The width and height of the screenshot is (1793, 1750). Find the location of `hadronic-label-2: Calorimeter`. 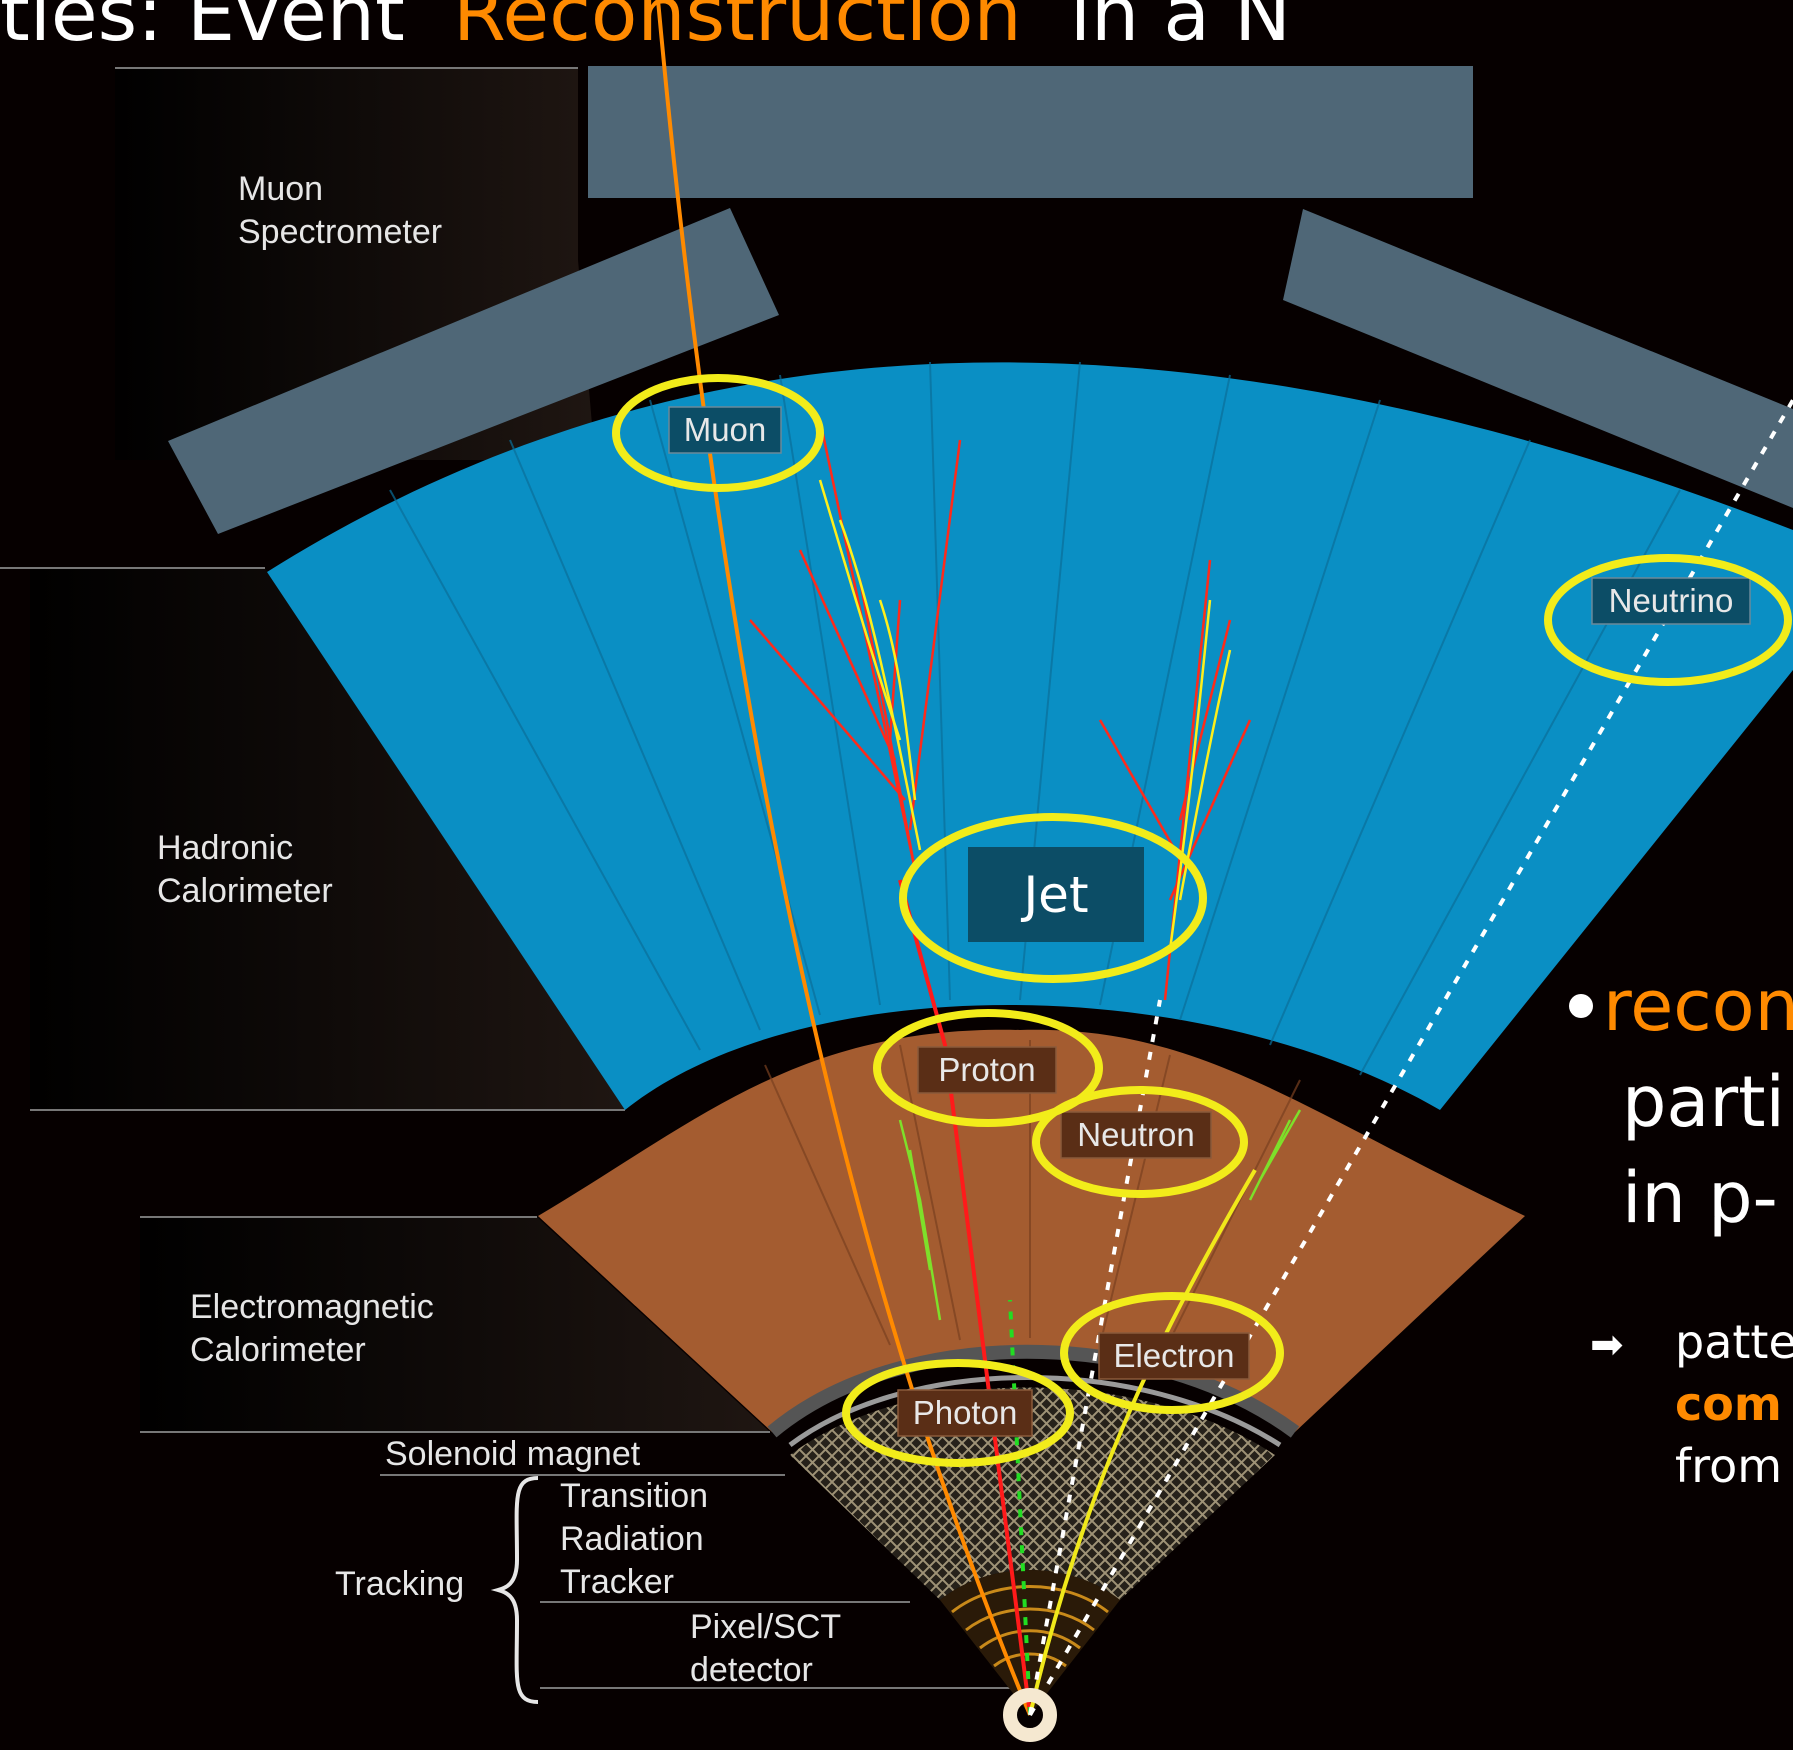

hadronic-label-2: Calorimeter is located at coordinates (245, 891).